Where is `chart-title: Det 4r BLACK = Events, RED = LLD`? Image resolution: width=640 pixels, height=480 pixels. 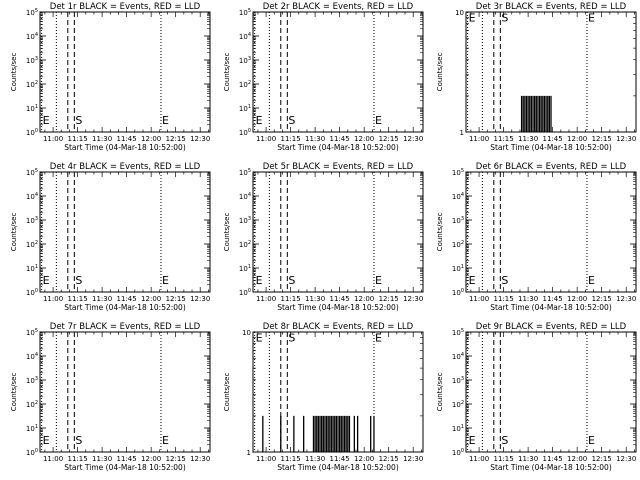
chart-title: Det 4r BLACK = Events, RED = LLD is located at coordinates (125, 167).